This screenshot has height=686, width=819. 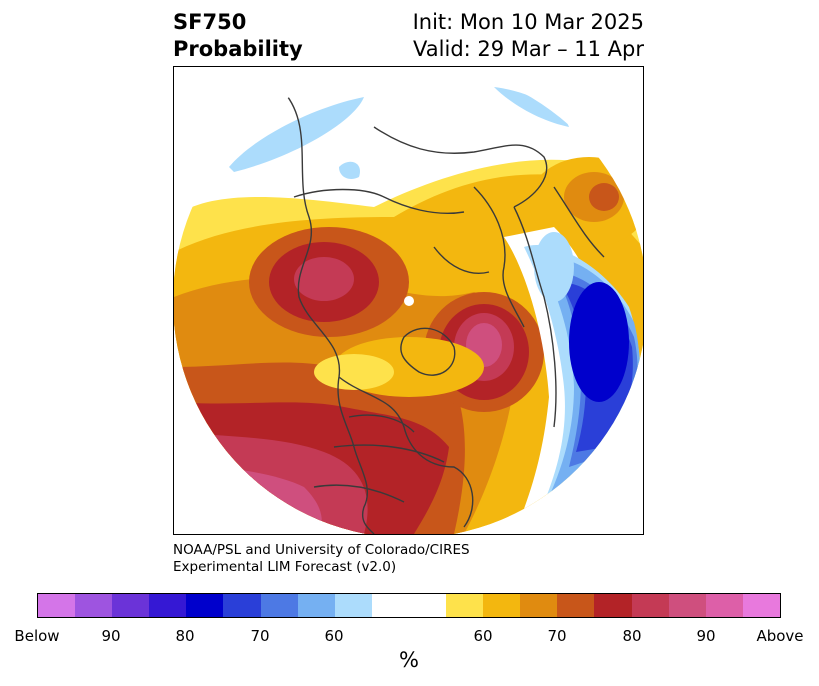 I want to click on credit-line-2: Experimental LIM Forecast (v2.0), so click(x=285, y=567).